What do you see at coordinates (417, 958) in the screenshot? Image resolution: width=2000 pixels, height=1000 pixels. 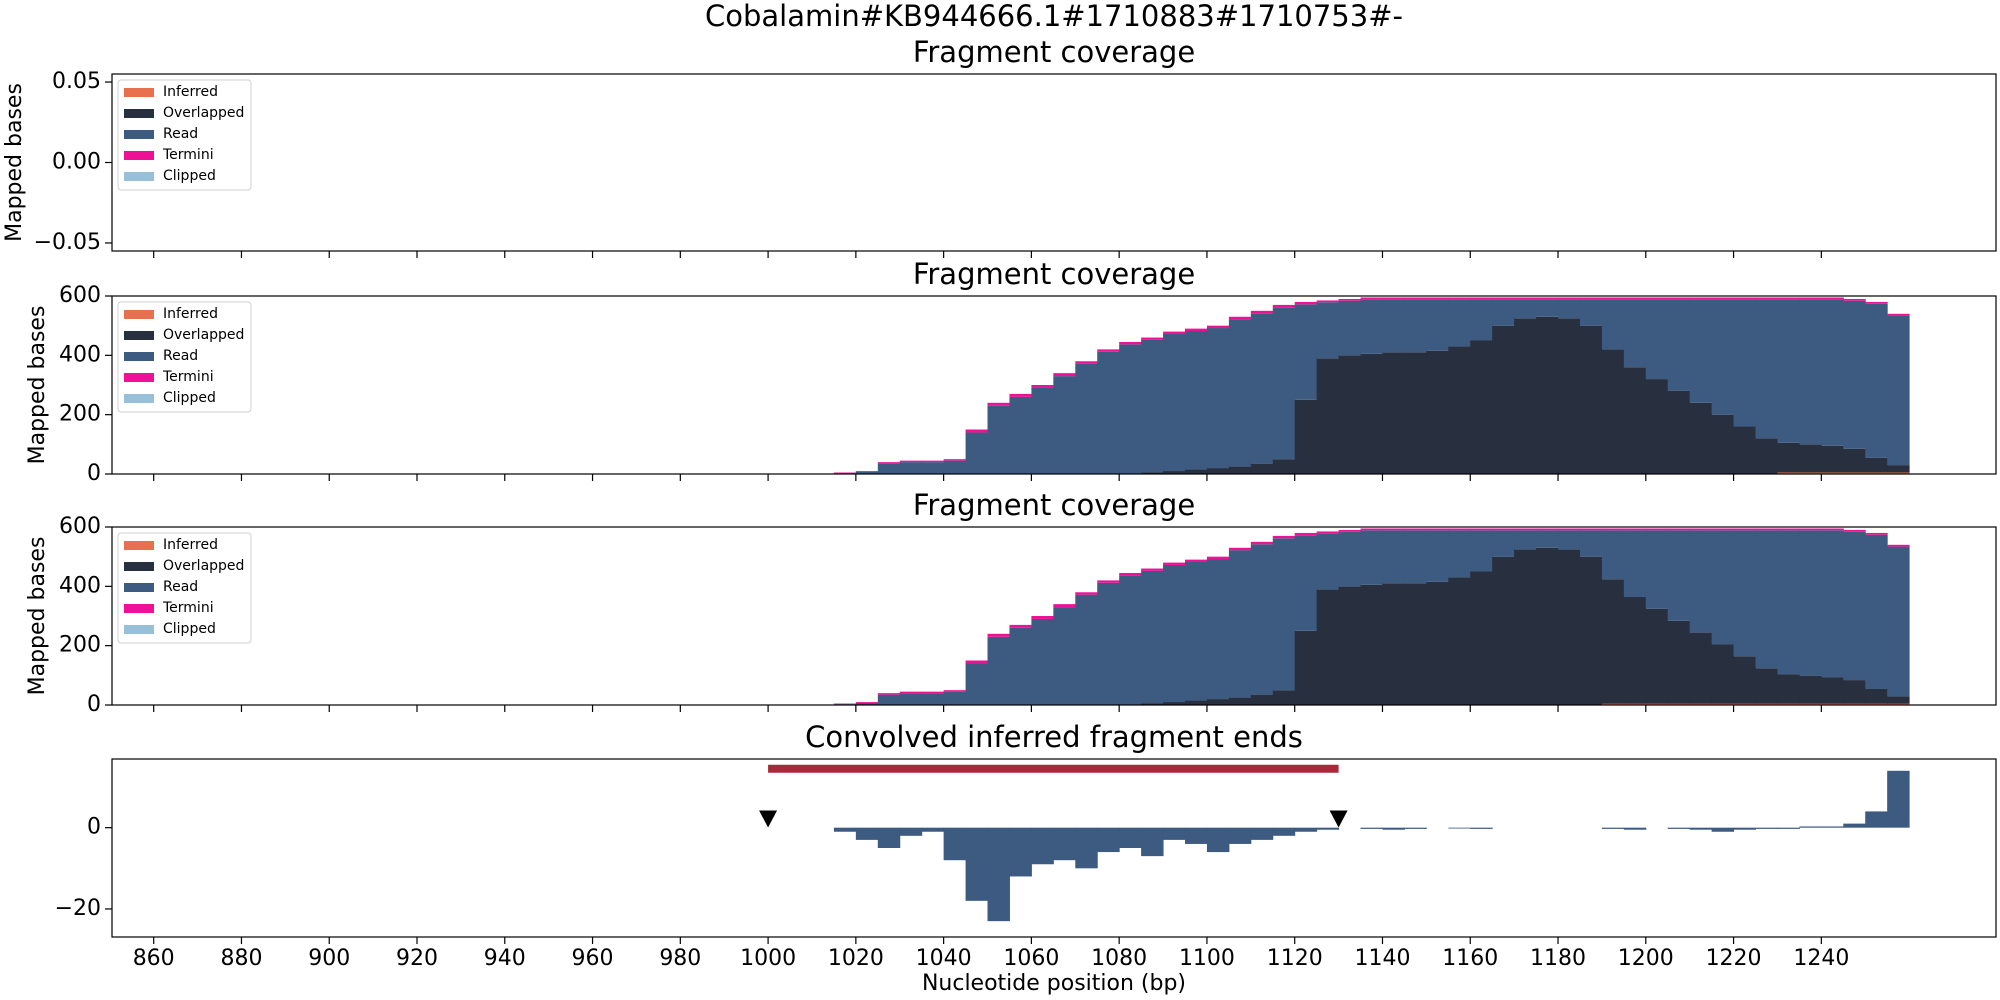 I see `x-tick-label: 920` at bounding box center [417, 958].